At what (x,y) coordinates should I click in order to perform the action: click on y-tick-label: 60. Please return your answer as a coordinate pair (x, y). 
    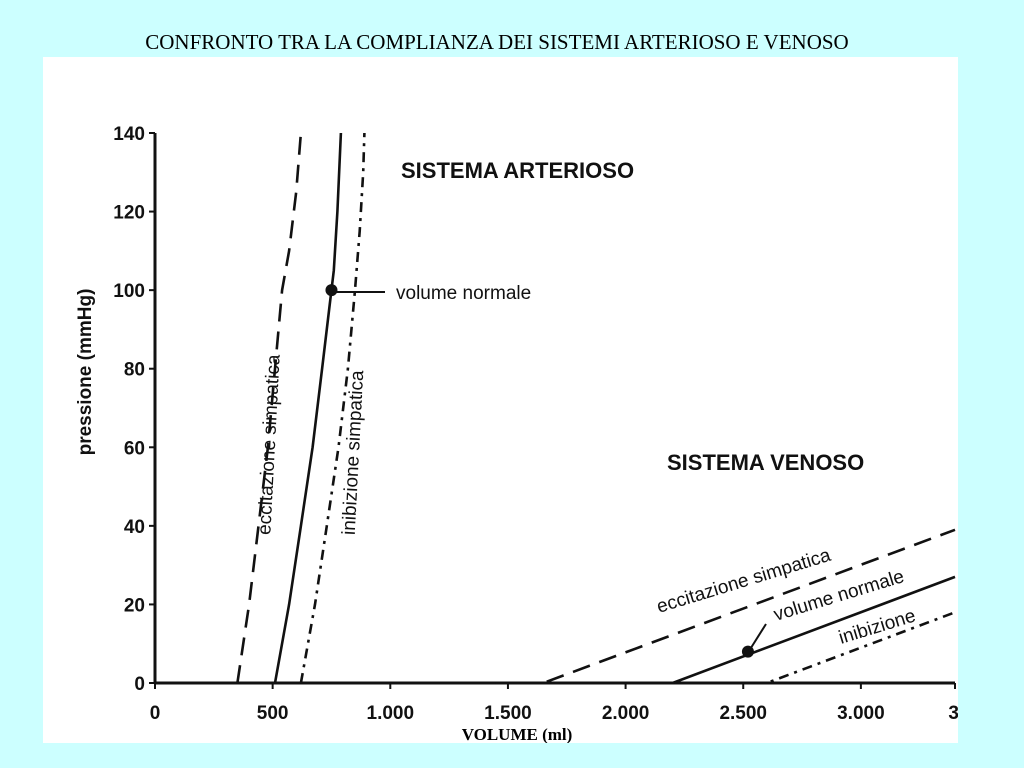
    Looking at the image, I should click on (134, 448).